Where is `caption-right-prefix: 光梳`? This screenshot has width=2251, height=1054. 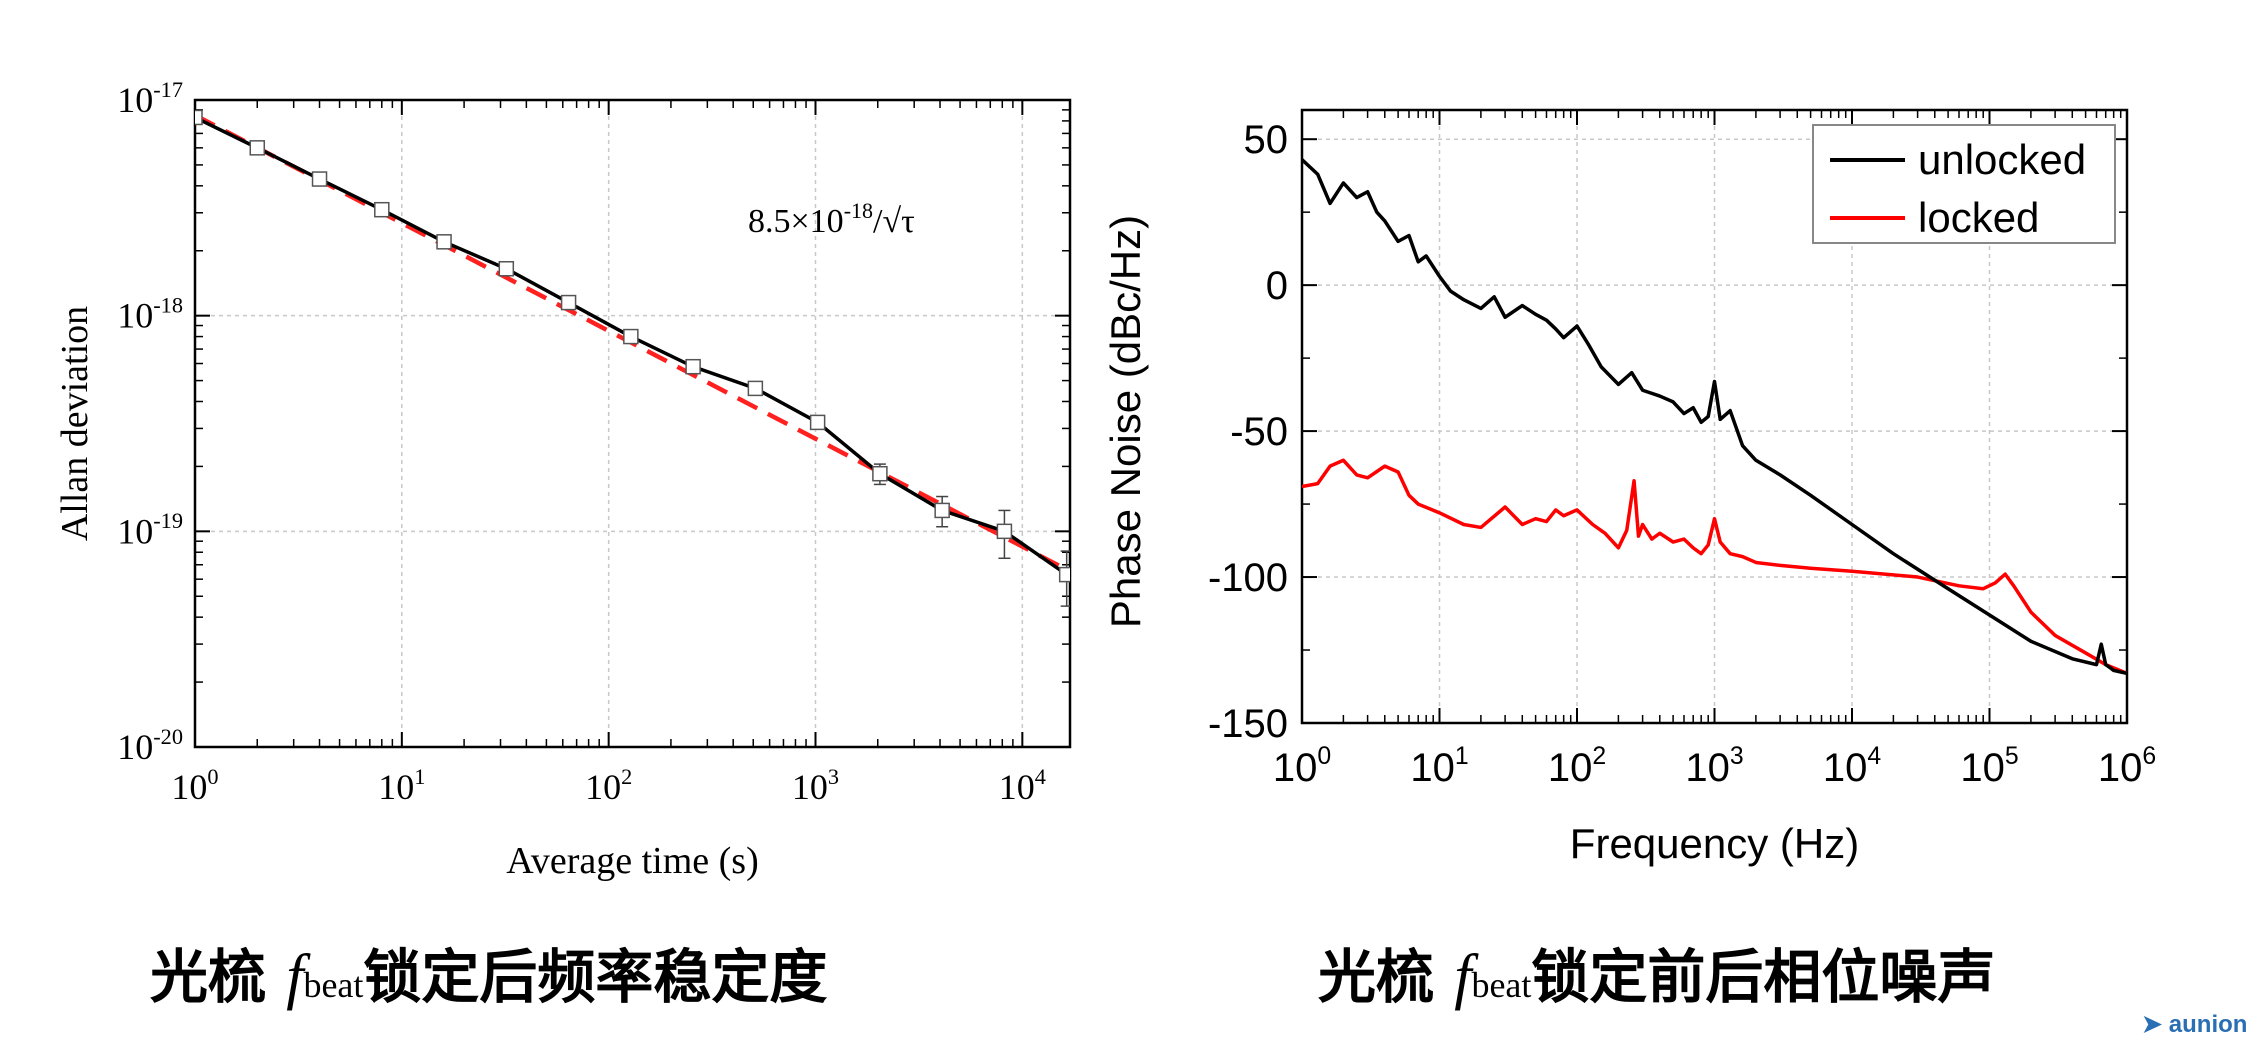 caption-right-prefix: 光梳 is located at coordinates (1386, 977).